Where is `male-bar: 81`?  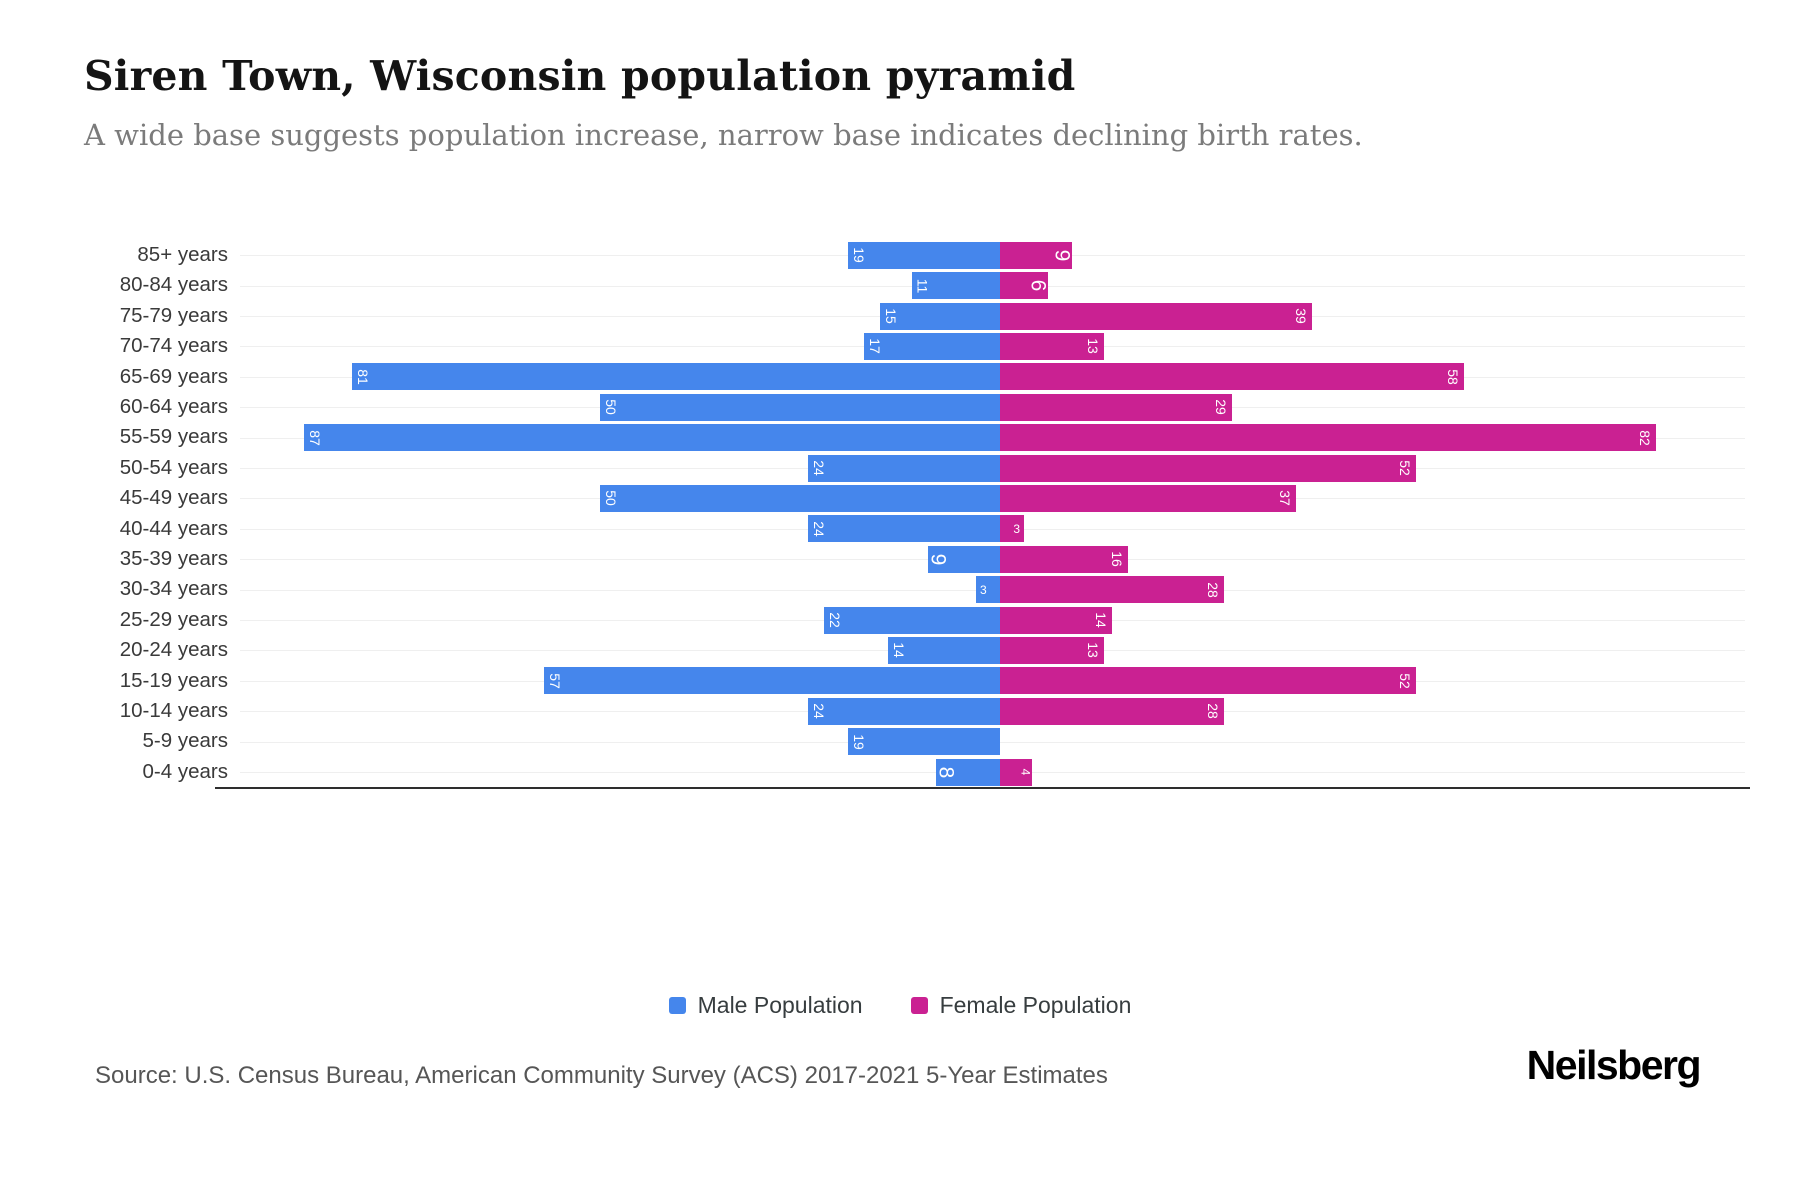 male-bar: 81 is located at coordinates (676, 377).